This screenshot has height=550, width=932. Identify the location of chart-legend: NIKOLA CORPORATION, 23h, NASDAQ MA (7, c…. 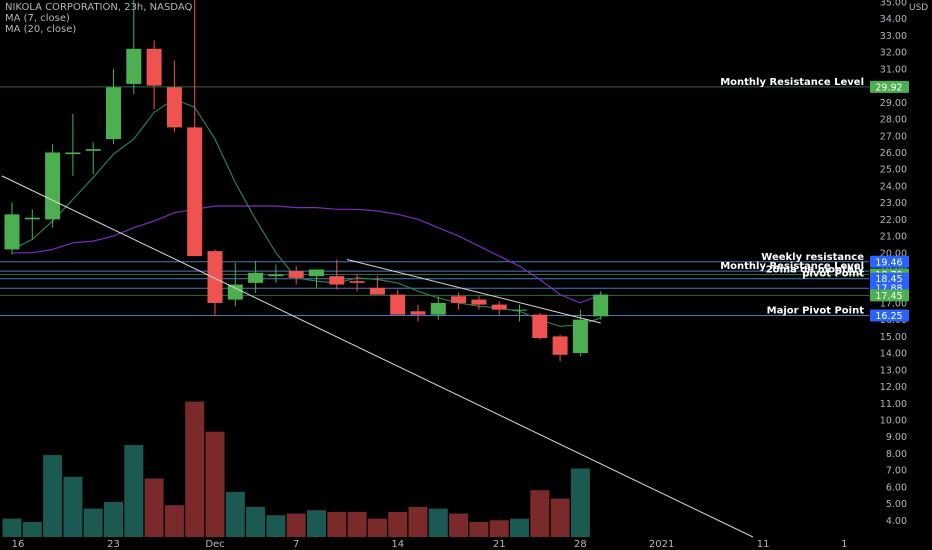
(98, 18).